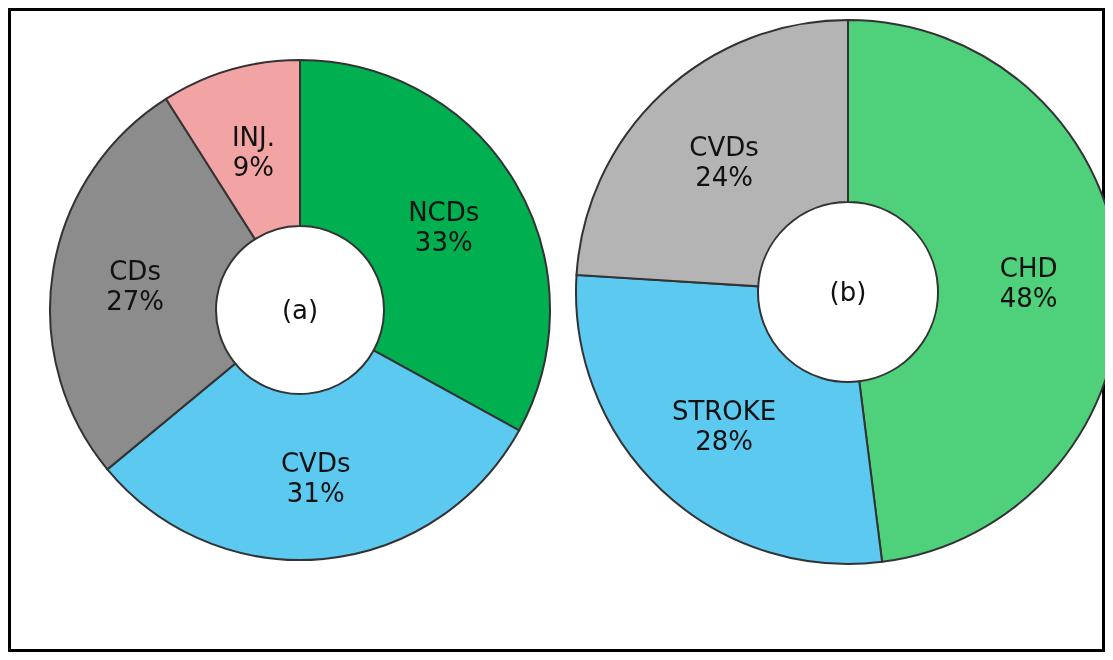 The height and width of the screenshot is (660, 1113). Describe the element at coordinates (315, 493) in the screenshot. I see `data-label: 31%` at that location.